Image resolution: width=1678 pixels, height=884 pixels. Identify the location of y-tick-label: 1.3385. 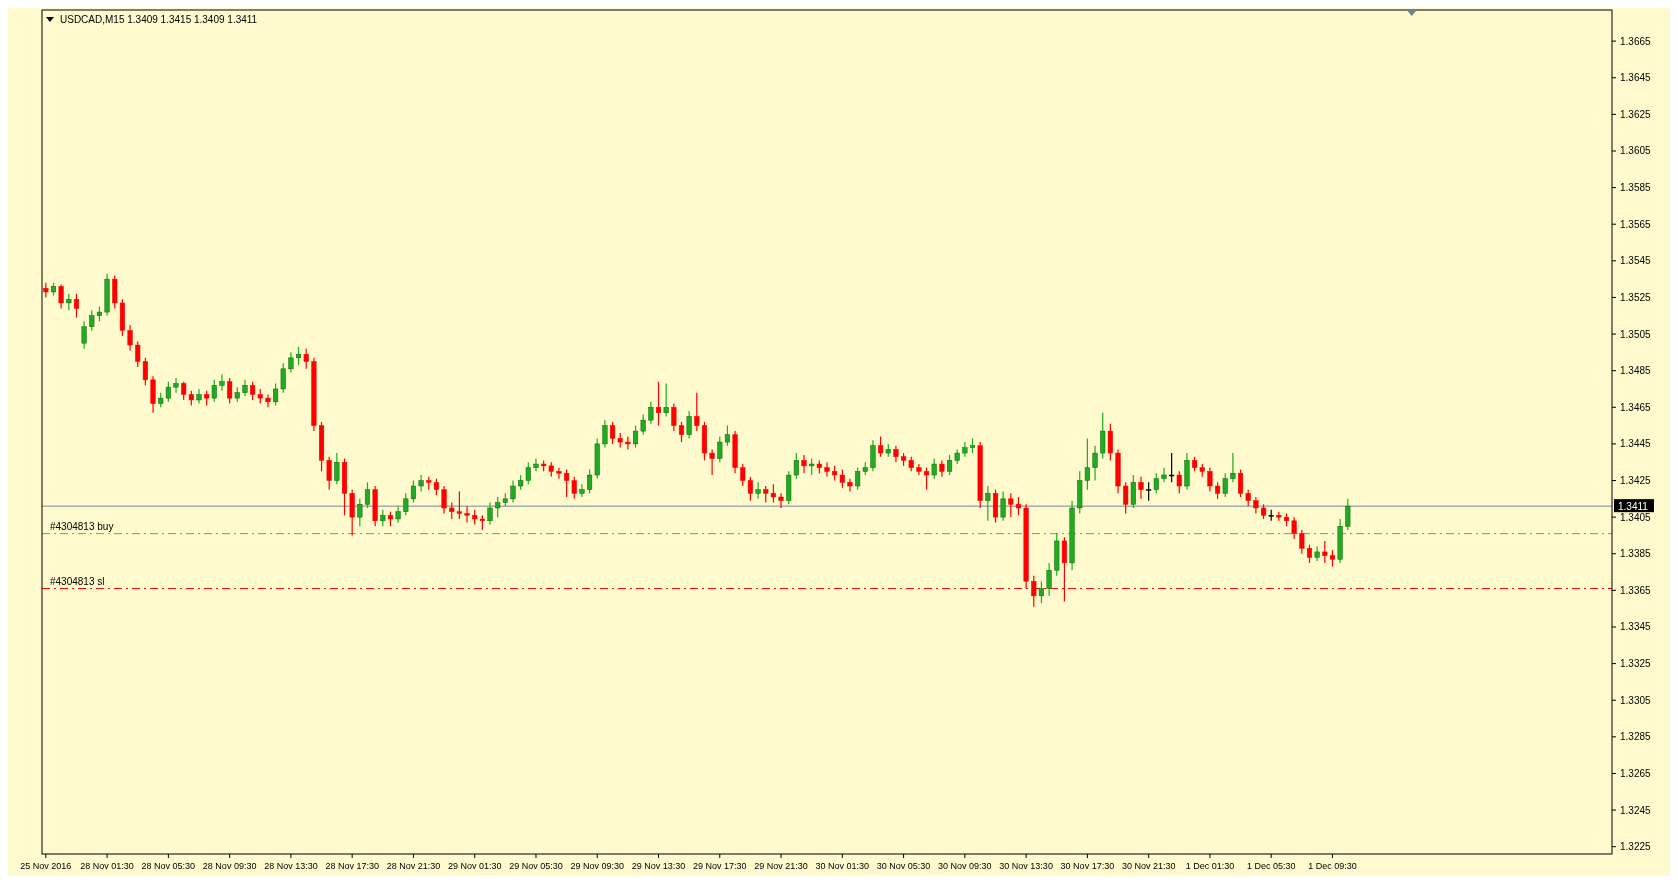
(1636, 554).